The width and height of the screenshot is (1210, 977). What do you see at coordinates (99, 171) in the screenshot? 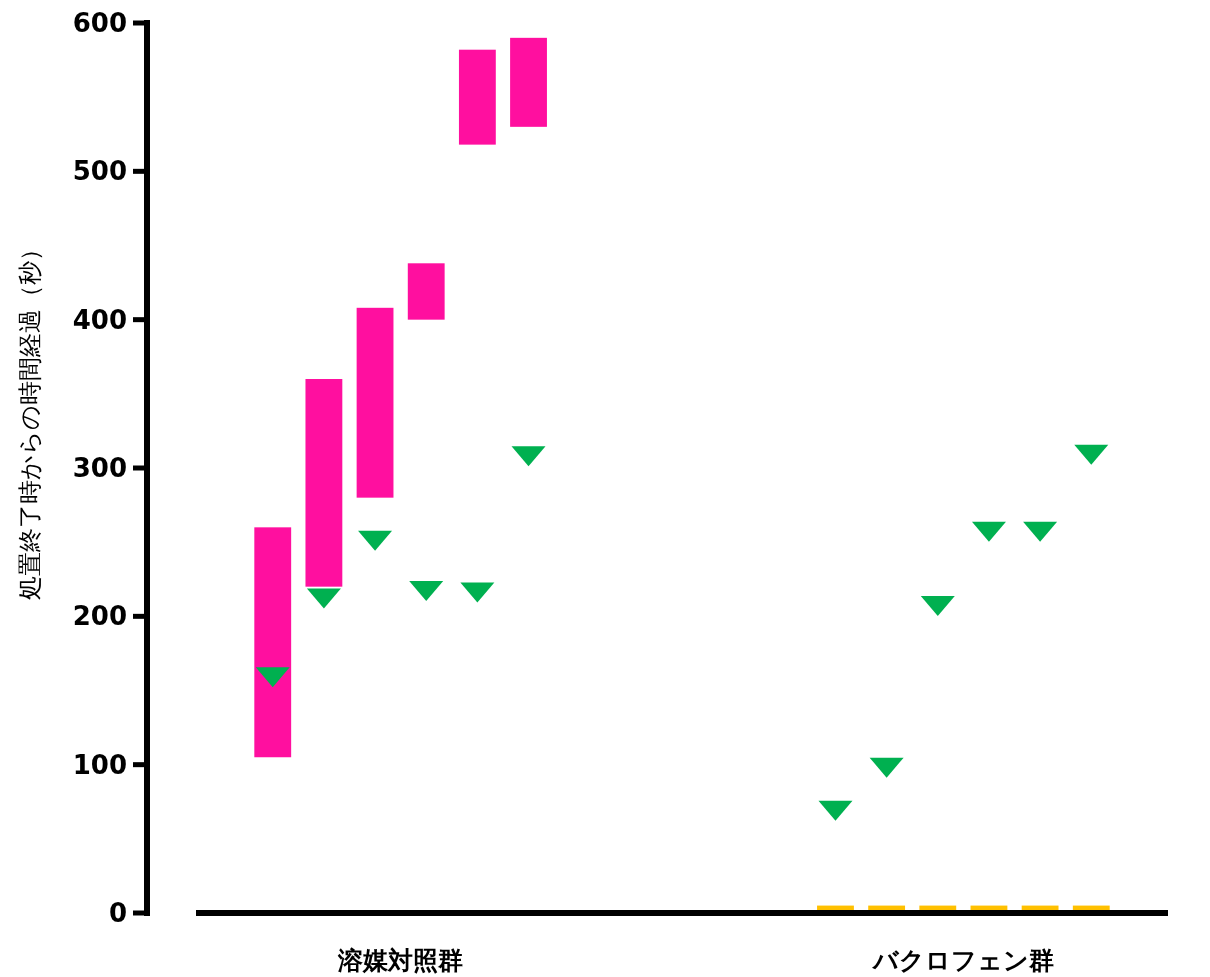
I see `y-tick-label: 500` at bounding box center [99, 171].